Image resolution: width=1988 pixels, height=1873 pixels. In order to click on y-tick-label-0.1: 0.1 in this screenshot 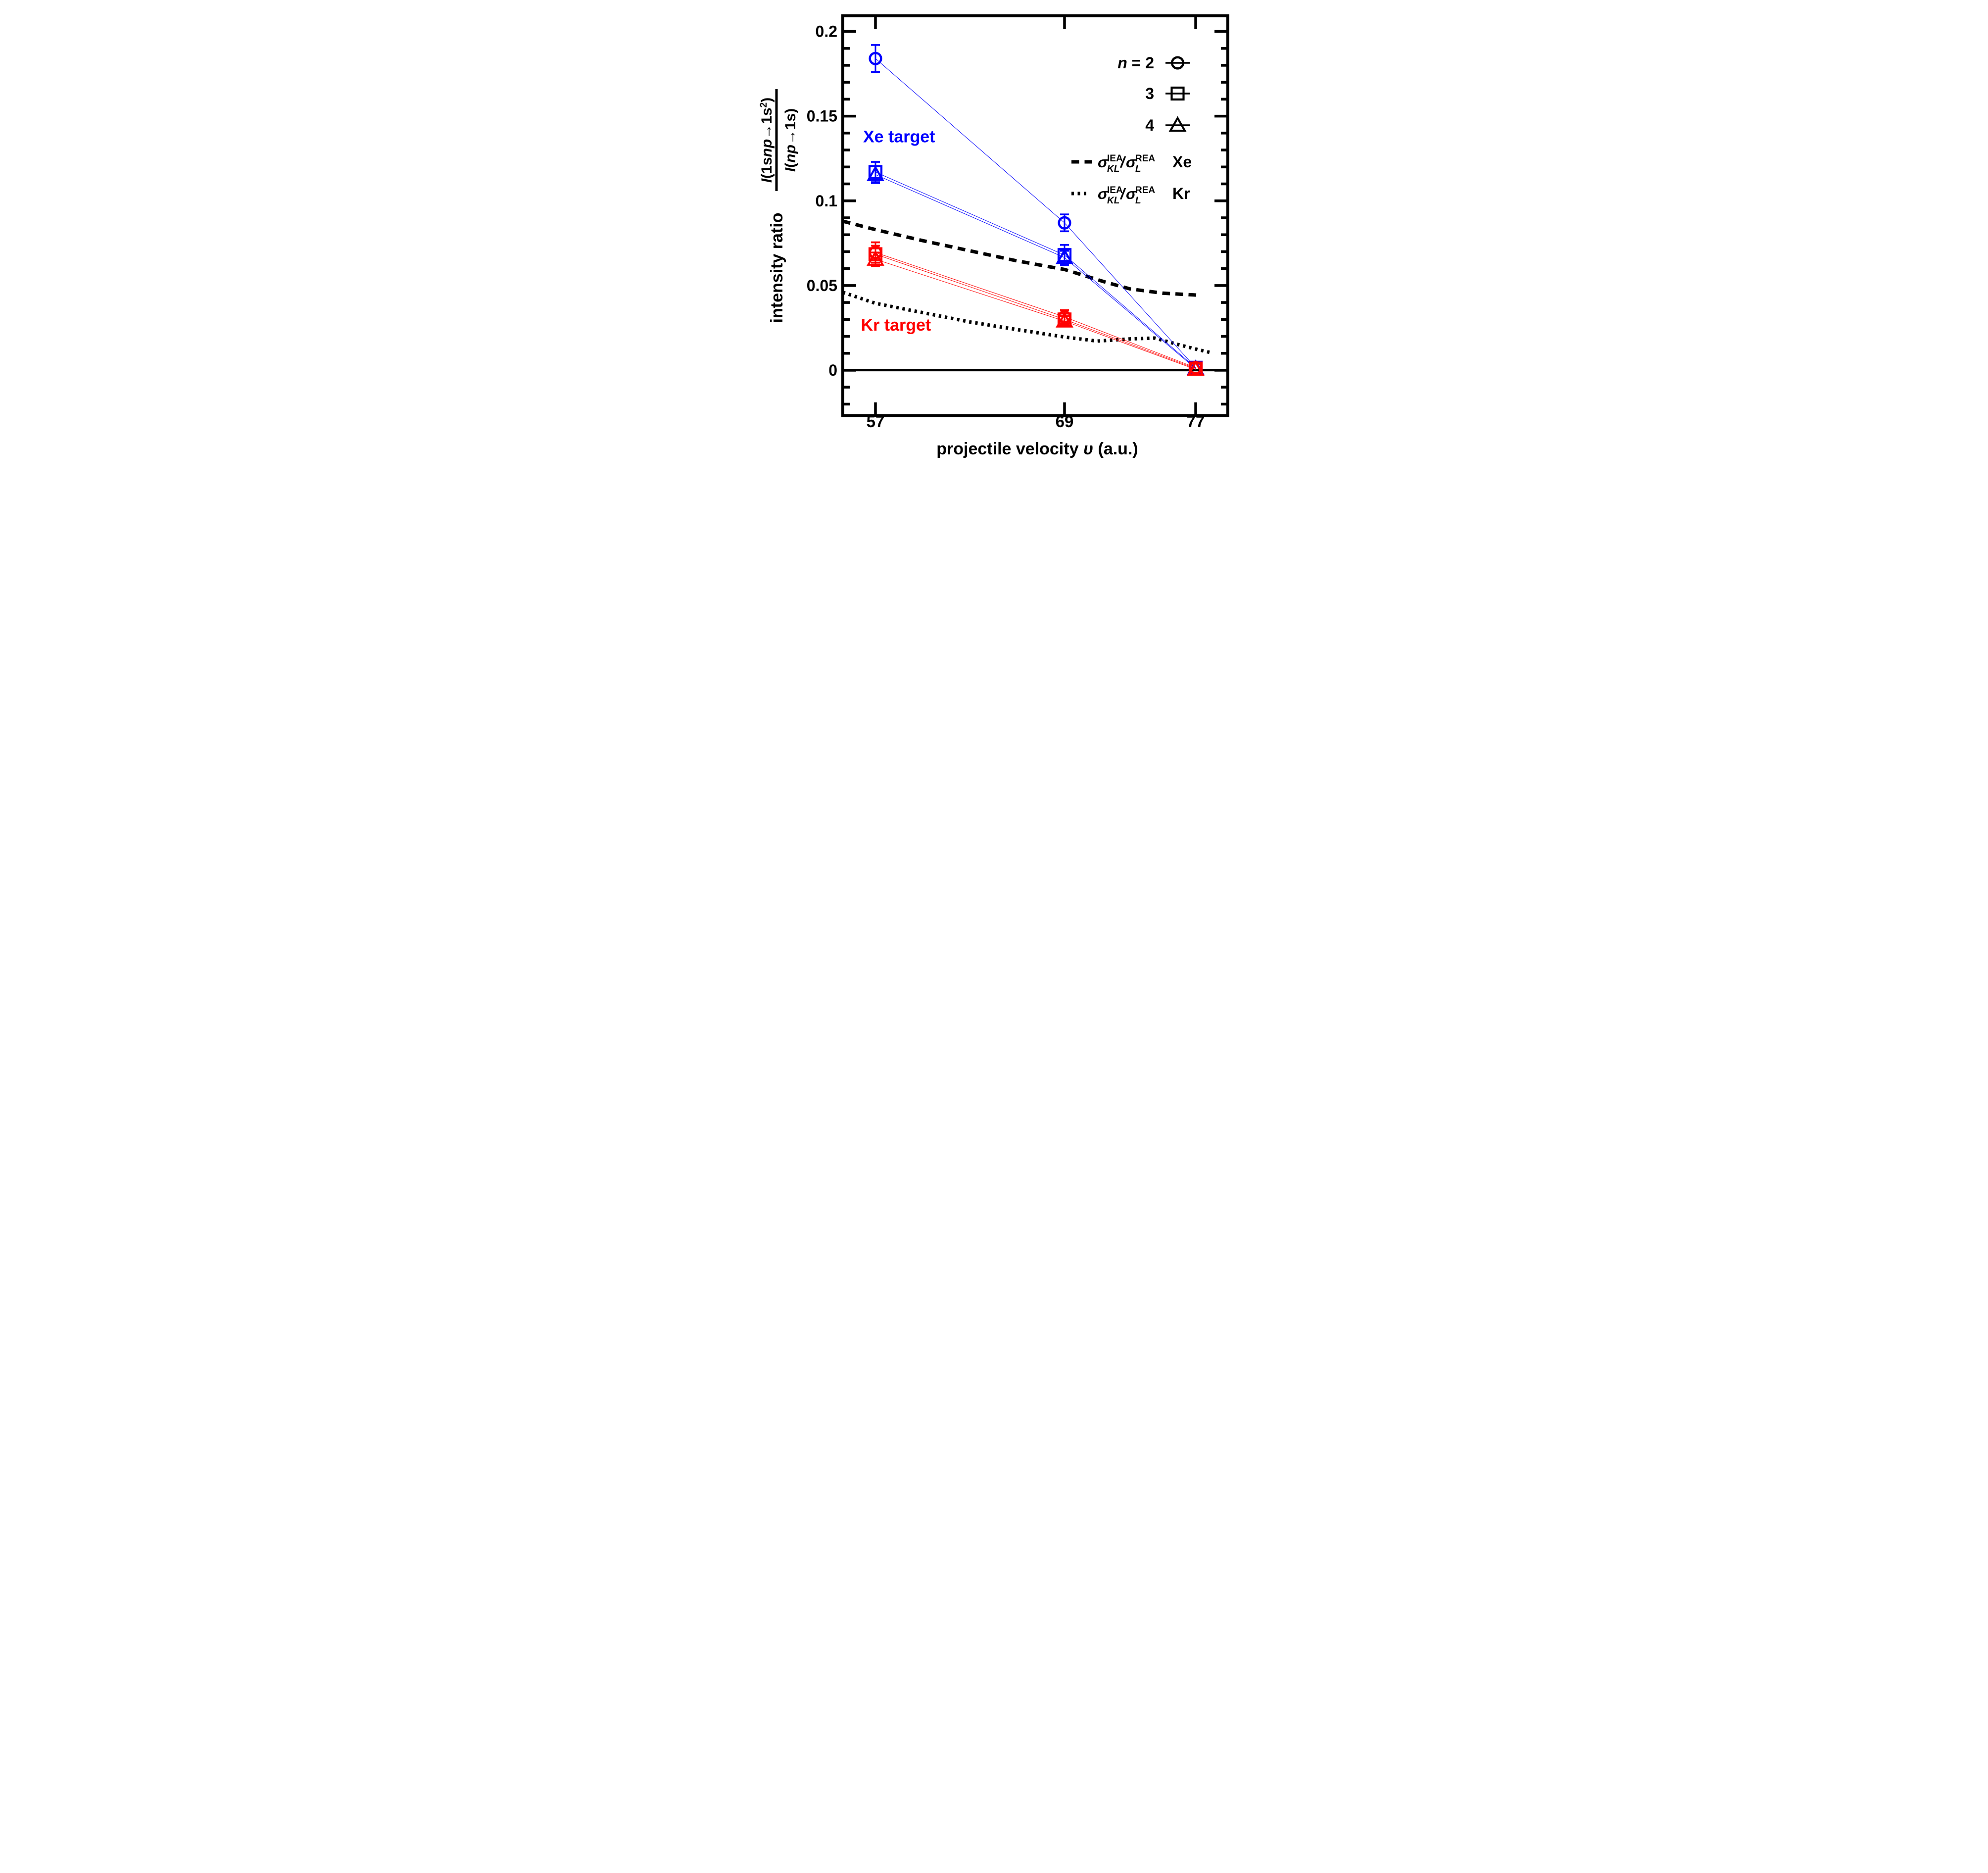, I will do `click(826, 201)`.